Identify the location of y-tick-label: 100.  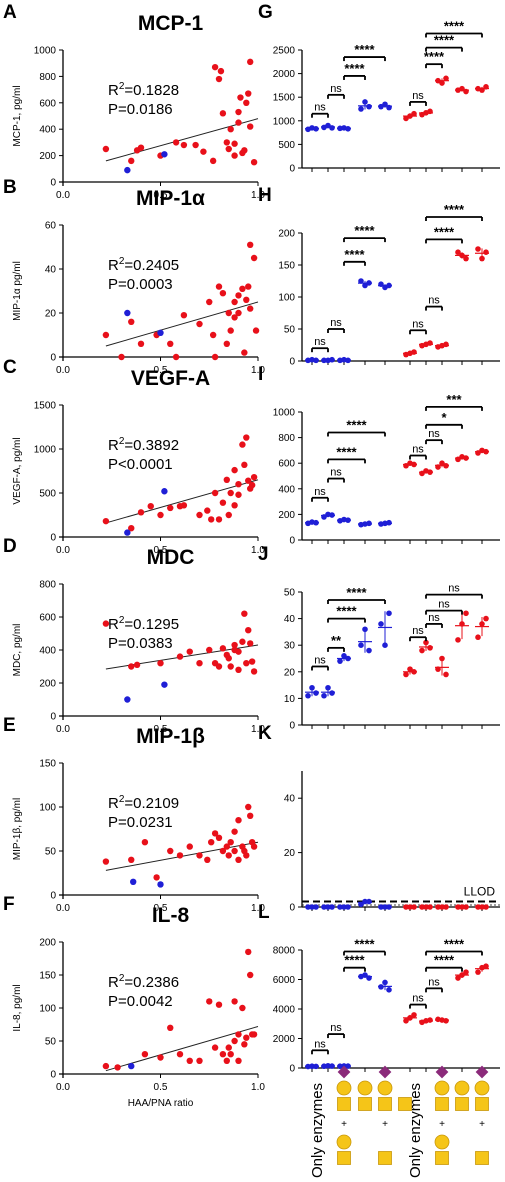
(47, 1009).